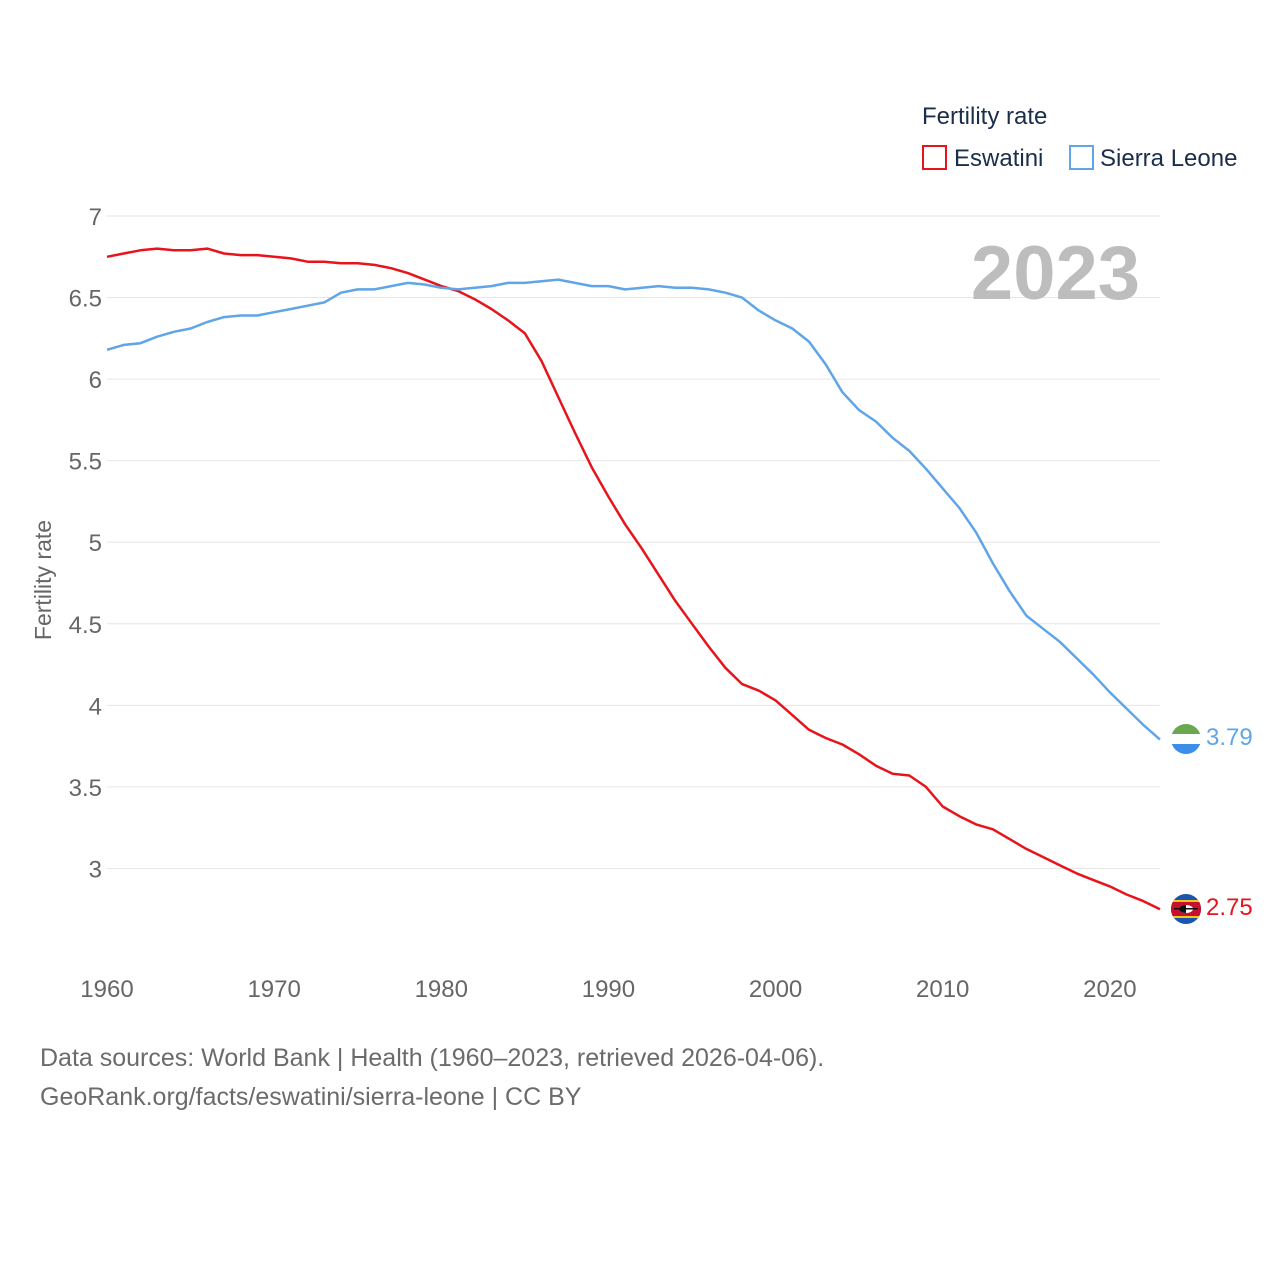 The height and width of the screenshot is (1280, 1280). Describe the element at coordinates (1109, 989) in the screenshot. I see `x-tick-label: 2020` at that location.